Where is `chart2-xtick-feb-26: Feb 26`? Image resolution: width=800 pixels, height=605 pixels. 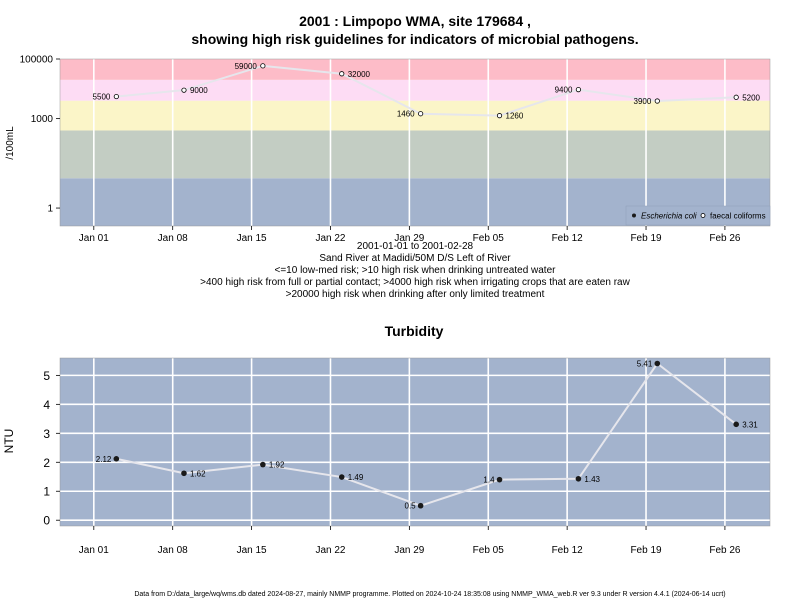 chart2-xtick-feb-26: Feb 26 is located at coordinates (725, 550).